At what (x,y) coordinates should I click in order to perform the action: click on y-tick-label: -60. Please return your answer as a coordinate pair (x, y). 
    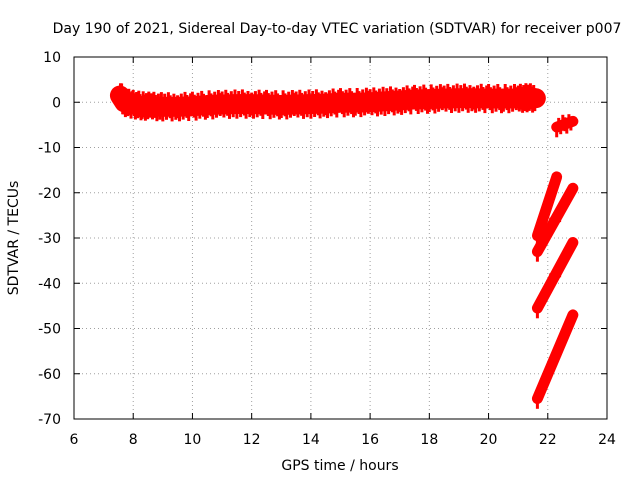
    Looking at the image, I should click on (49, 375).